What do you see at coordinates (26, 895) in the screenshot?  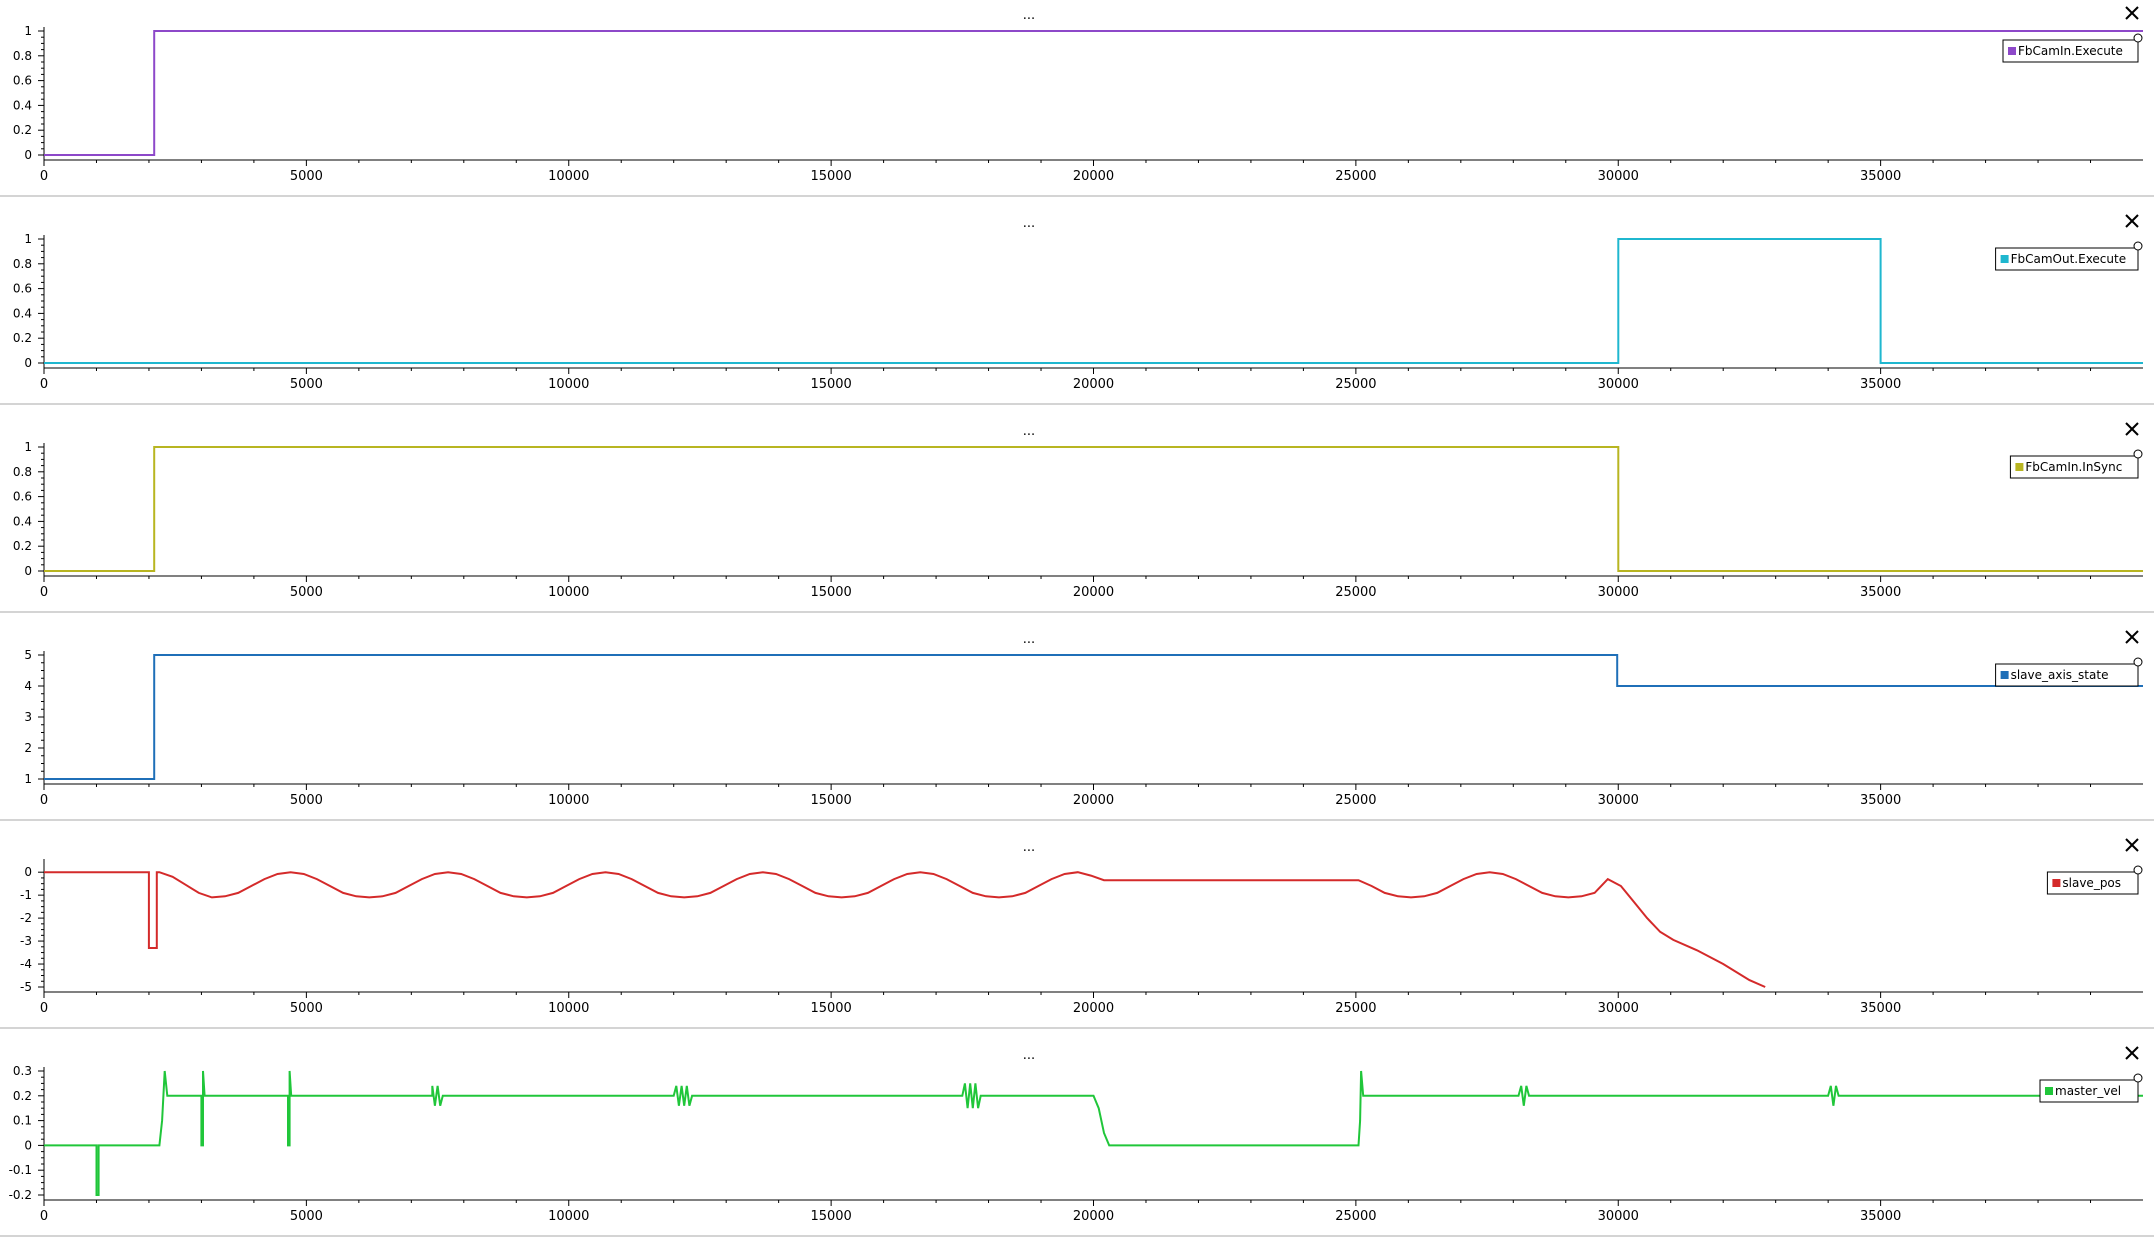 I see `y-tick-label: -1` at bounding box center [26, 895].